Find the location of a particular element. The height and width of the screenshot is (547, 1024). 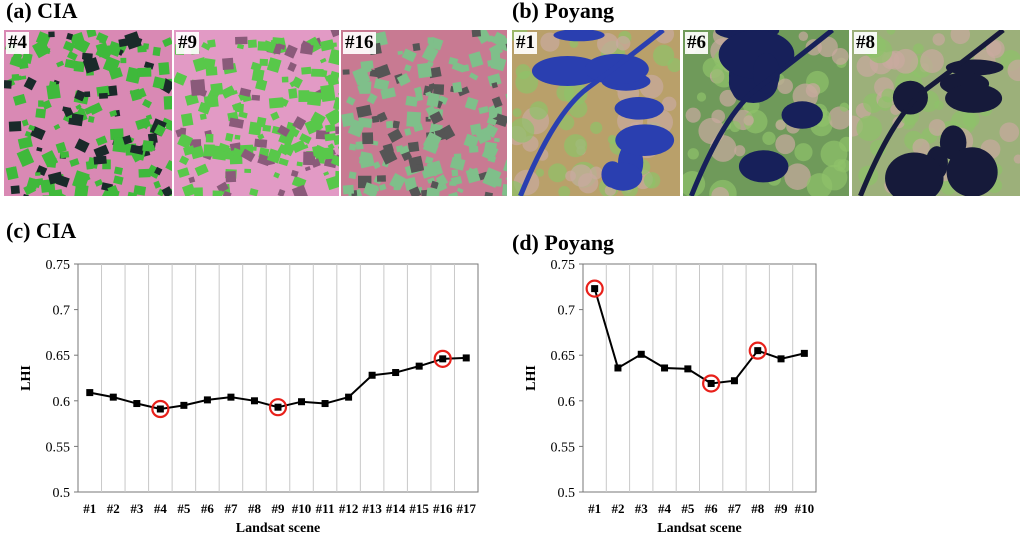

cia-image-4: #4 is located at coordinates (88, 113).